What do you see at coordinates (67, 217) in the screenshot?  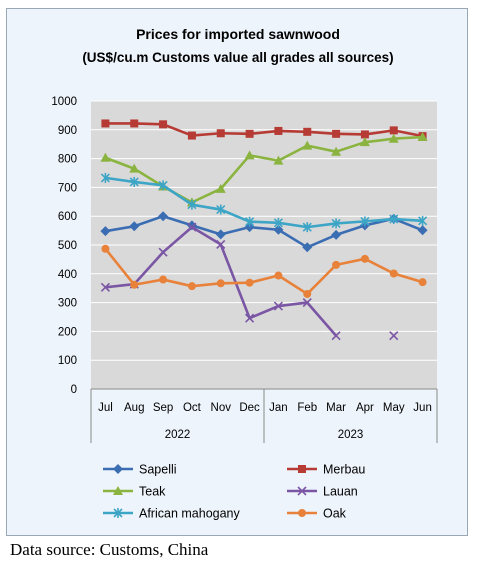 I see `y-tick-label: 600` at bounding box center [67, 217].